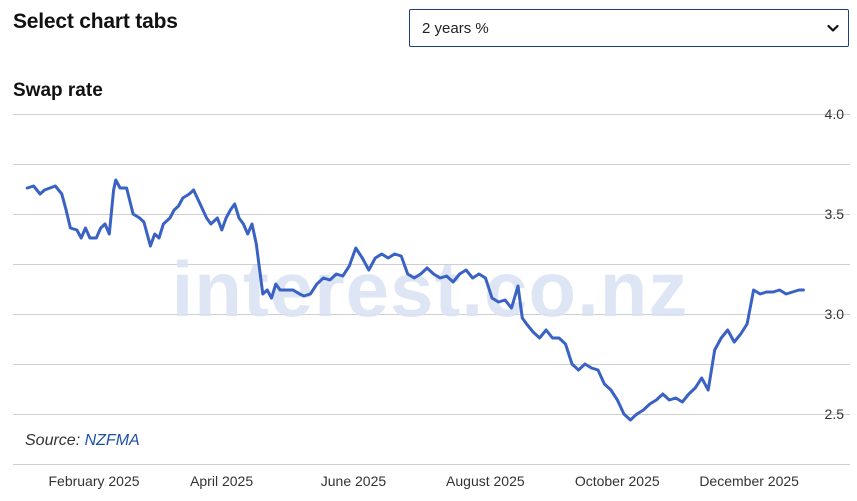 Image resolution: width=857 pixels, height=501 pixels. What do you see at coordinates (455, 28) in the screenshot?
I see `select-value: 2 years %` at bounding box center [455, 28].